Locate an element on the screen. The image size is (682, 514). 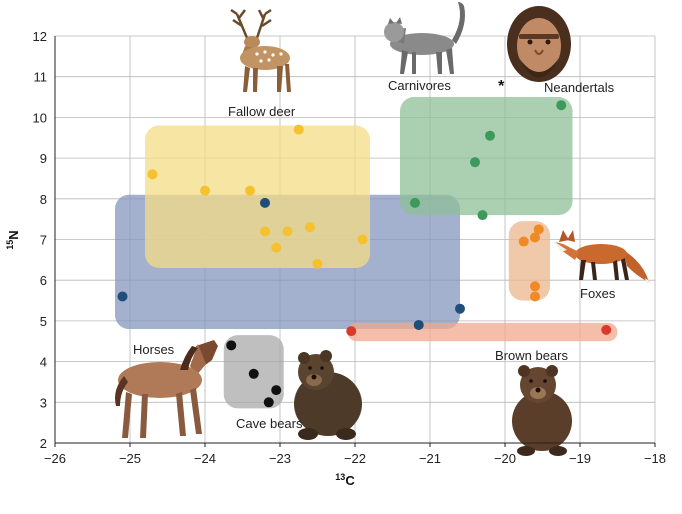
label-fallow-deer: Fallow deer is located at coordinates (262, 111).